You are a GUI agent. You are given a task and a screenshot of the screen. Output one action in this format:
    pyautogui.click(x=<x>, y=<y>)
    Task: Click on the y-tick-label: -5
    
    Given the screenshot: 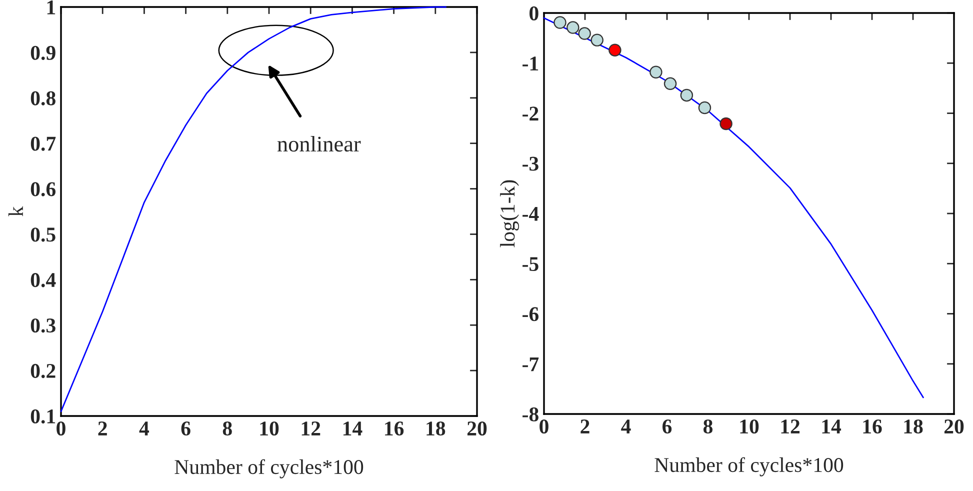 What is the action you would take?
    pyautogui.click(x=530, y=264)
    